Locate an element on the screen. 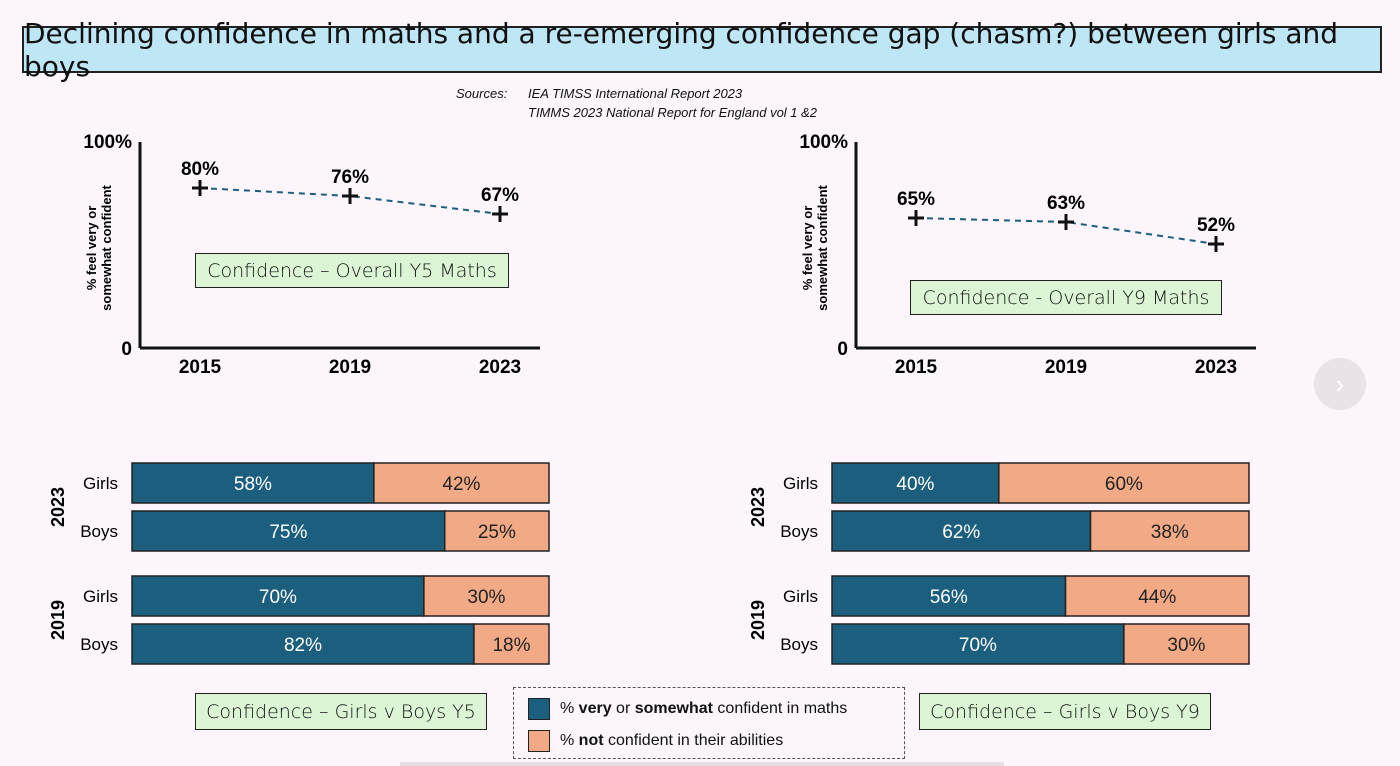 Image resolution: width=1400 pixels, height=766 pixels. data-label: 52% is located at coordinates (1216, 225).